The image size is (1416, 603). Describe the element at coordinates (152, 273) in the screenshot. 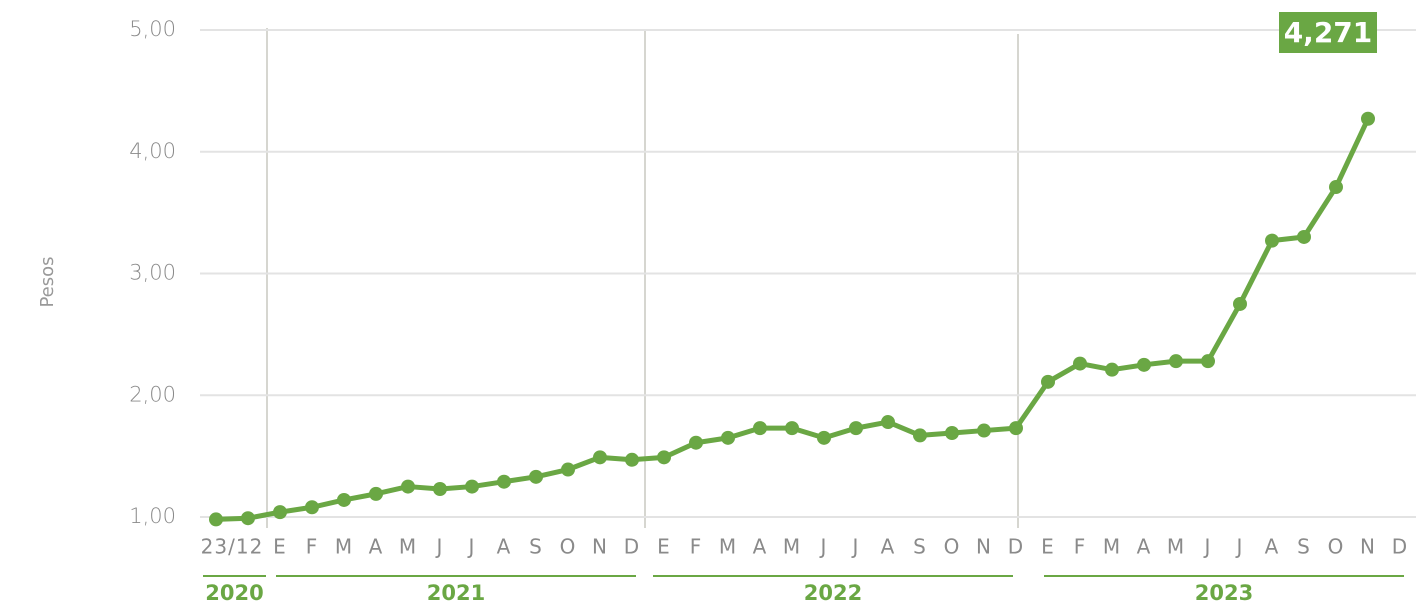

I see `y-tick-label: 3,00` at that location.